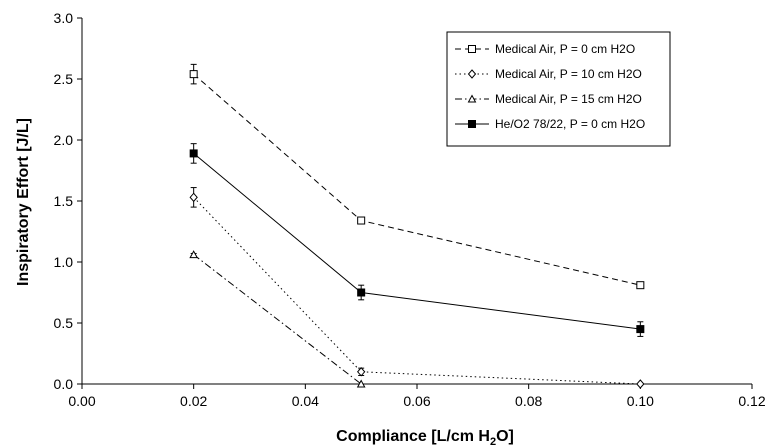  What do you see at coordinates (64, 201) in the screenshot?
I see `y-tick-label: 1.5` at bounding box center [64, 201].